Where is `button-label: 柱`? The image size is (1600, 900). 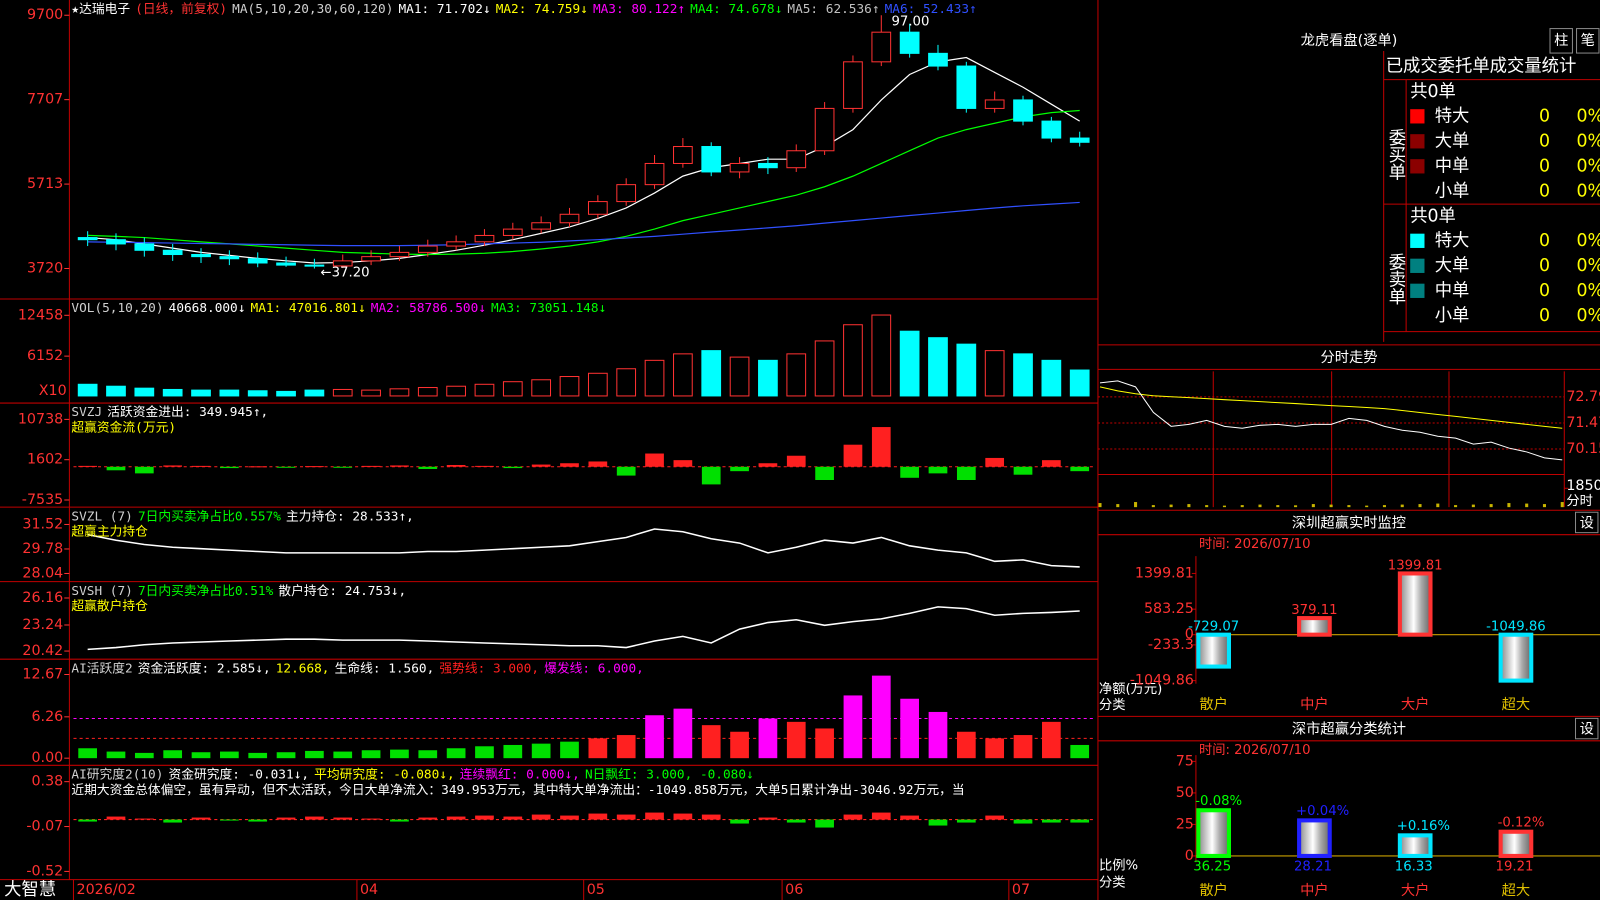 button-label: 柱 is located at coordinates (1561, 40).